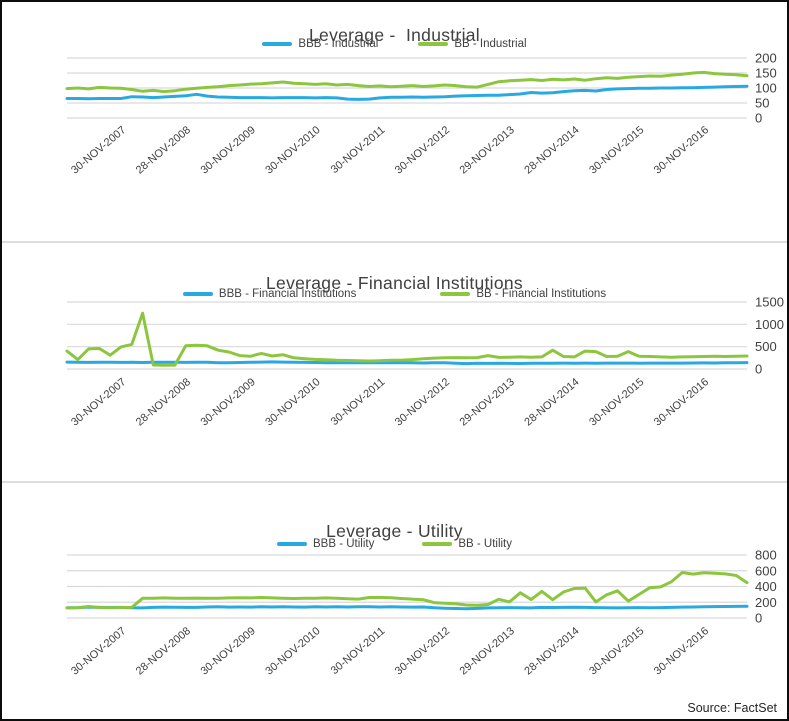 Image resolution: width=789 pixels, height=721 pixels. What do you see at coordinates (343, 544) in the screenshot?
I see `legend-label-bbb-utility: BBB - Utility` at bounding box center [343, 544].